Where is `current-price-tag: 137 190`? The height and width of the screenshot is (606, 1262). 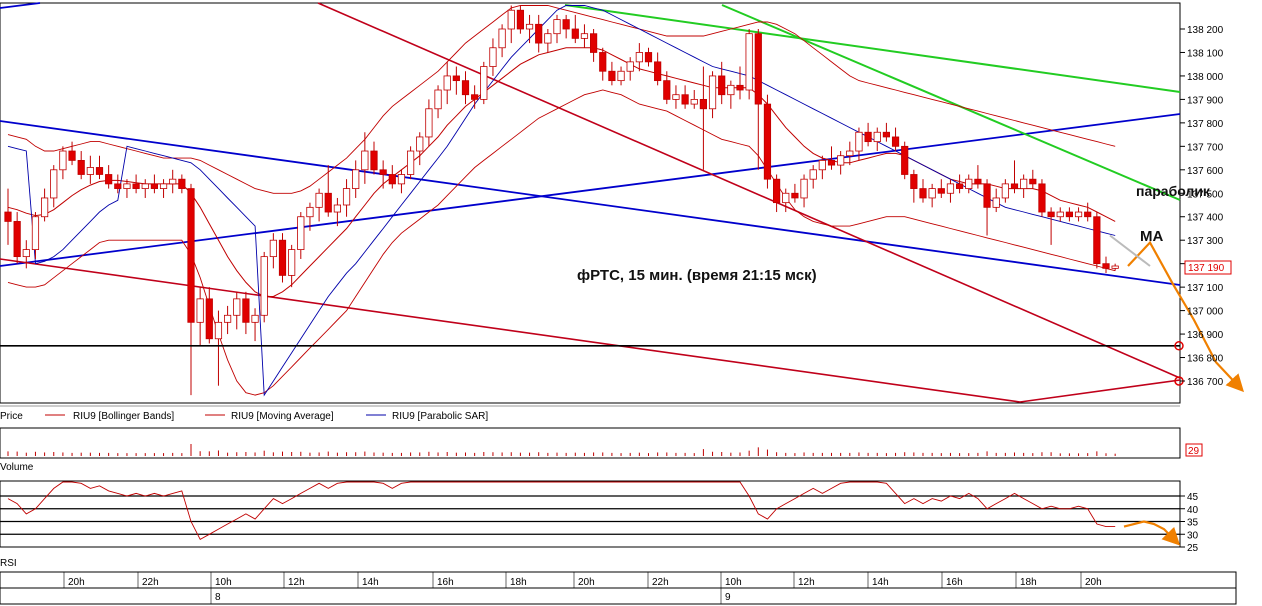
current-price-tag: 137 190 is located at coordinates (1208, 267).